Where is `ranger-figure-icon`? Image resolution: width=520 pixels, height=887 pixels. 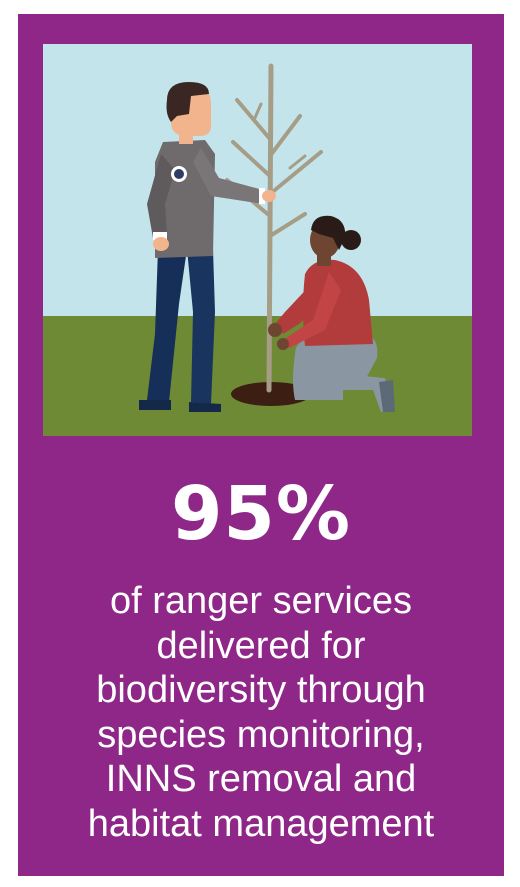
ranger-figure-icon is located at coordinates (207, 247).